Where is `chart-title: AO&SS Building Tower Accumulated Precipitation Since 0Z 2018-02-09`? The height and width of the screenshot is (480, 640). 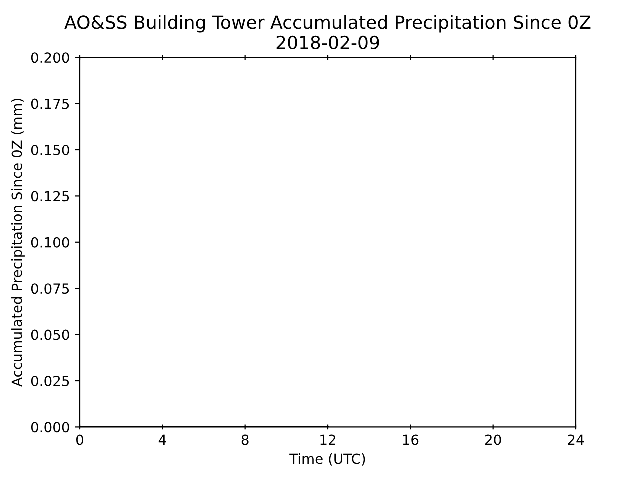
chart-title: AO&SS Building Tower Accumulated Precipitation Since 0Z 2018-02-09 is located at coordinates (327, 32).